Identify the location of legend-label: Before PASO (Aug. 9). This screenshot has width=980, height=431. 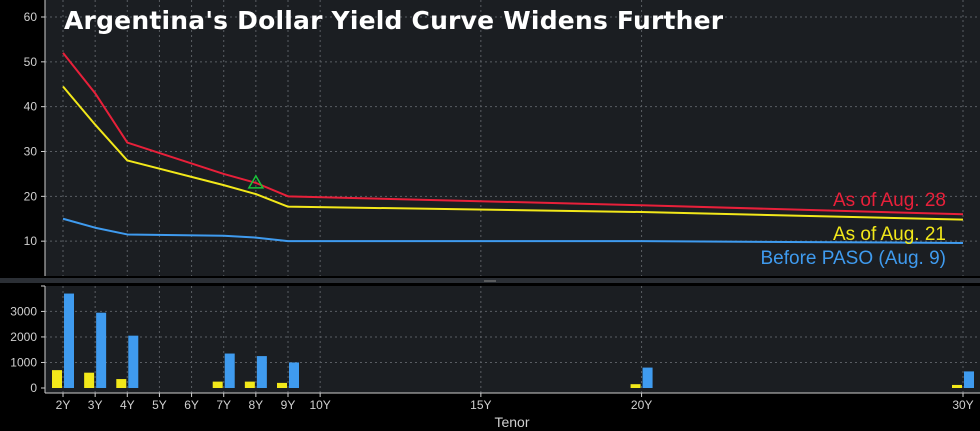
(853, 258).